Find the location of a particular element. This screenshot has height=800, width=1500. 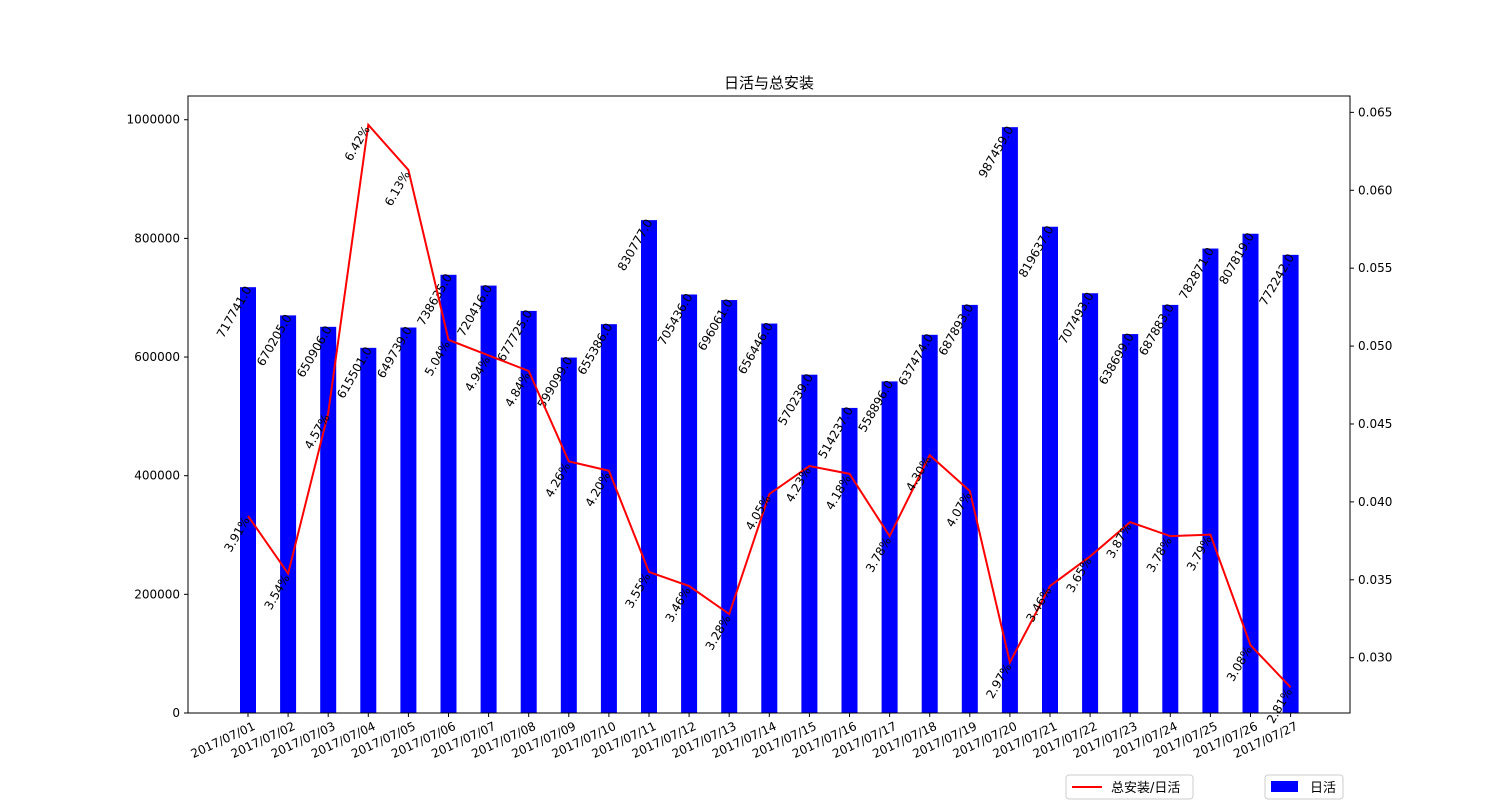

y-right-tick-label: 0.060 is located at coordinates (1375, 190).